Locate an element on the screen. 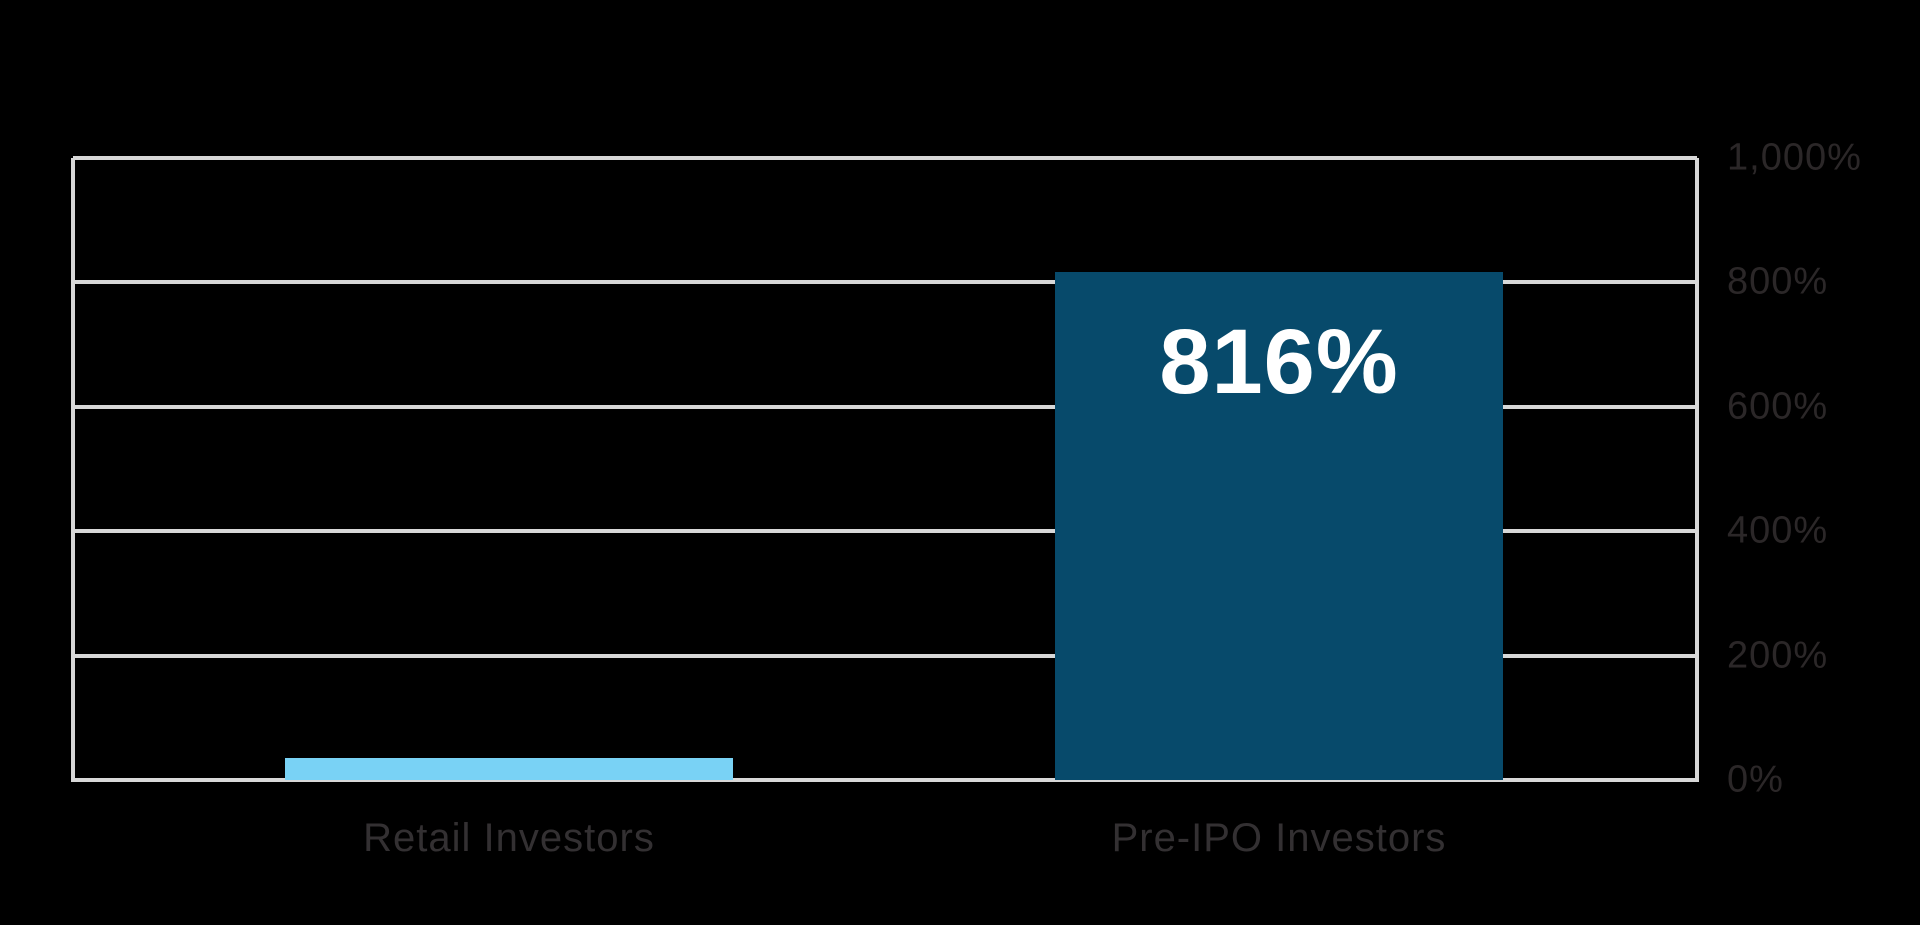 The height and width of the screenshot is (925, 1920). bar-retail-investors is located at coordinates (509, 769).